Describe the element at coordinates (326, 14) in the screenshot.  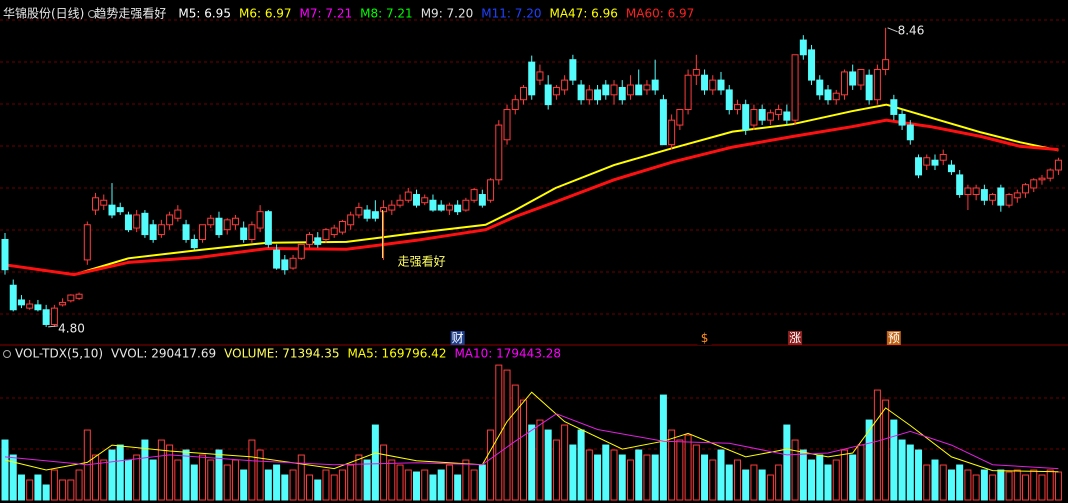
I see `header-text: M7: 7.21` at that location.